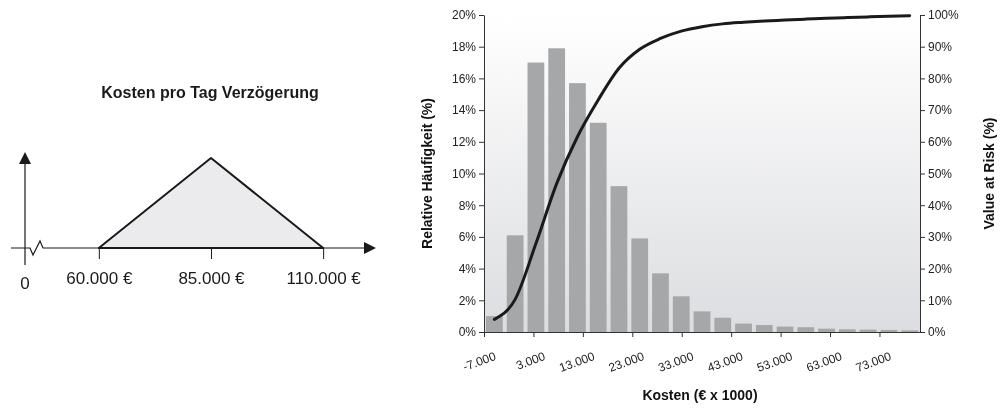  Describe the element at coordinates (25, 283) in the screenshot. I see `text: 0` at that location.